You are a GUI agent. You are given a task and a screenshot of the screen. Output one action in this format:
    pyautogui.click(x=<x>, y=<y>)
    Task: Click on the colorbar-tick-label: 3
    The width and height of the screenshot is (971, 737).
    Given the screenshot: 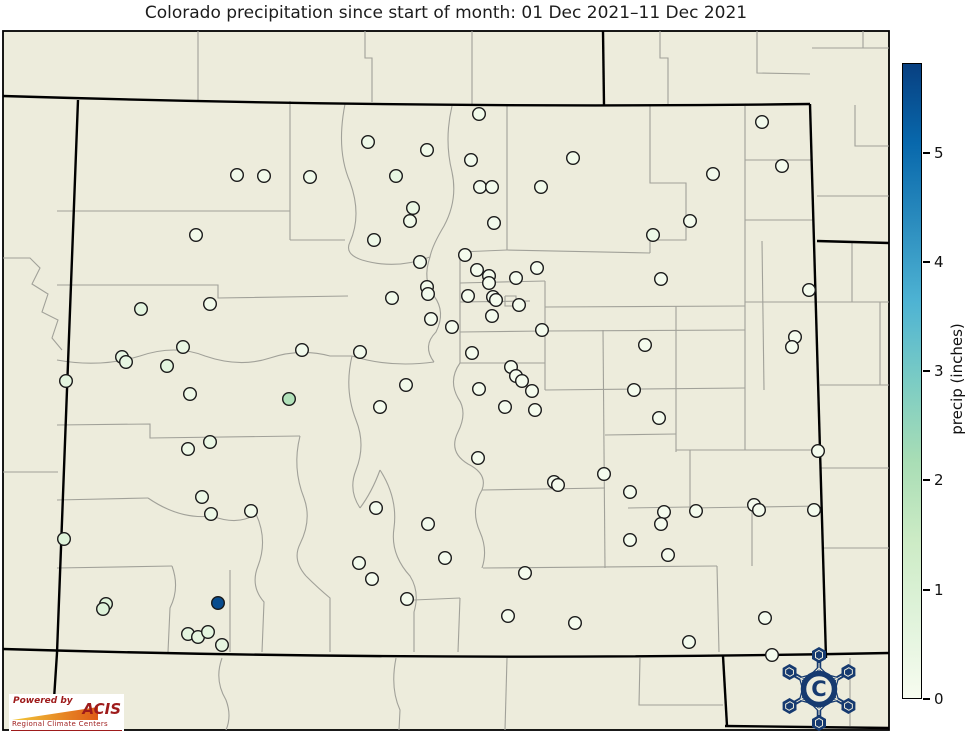 What is the action you would take?
    pyautogui.click(x=939, y=371)
    